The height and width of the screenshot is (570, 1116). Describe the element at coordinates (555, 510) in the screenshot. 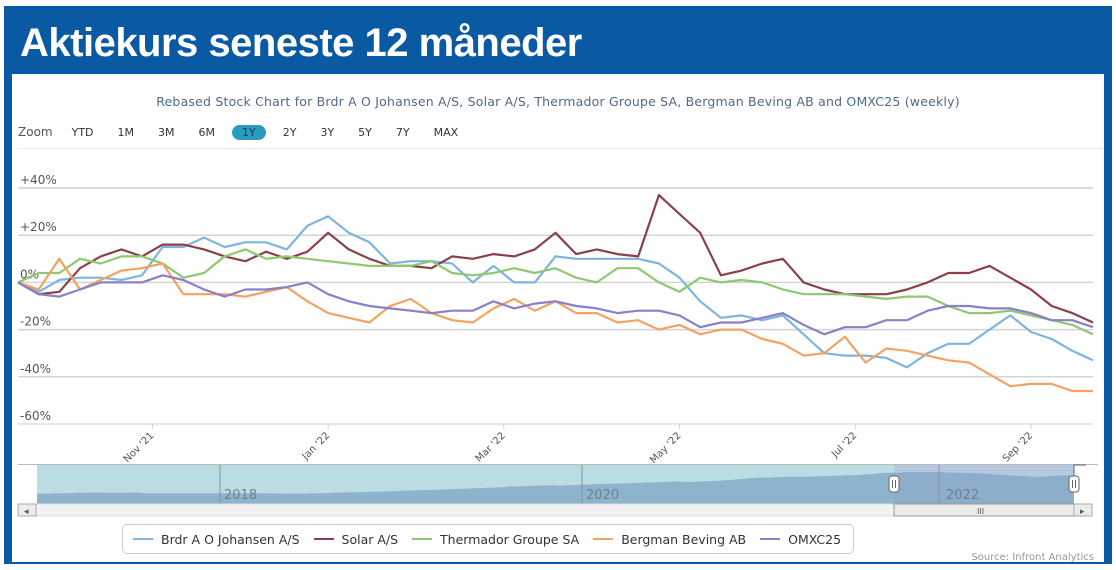

I see `scrollbar: ◂ III ▸` at that location.